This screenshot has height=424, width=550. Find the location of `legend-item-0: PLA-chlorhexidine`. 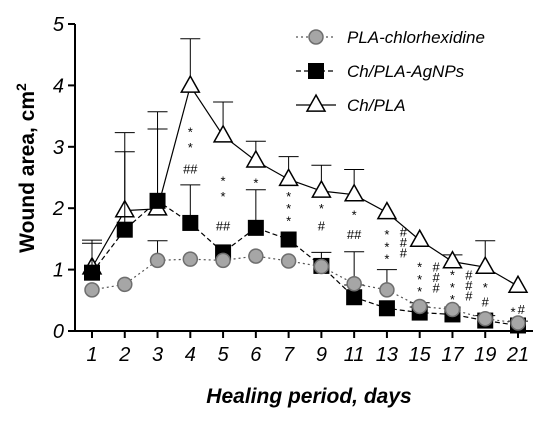

legend-item-0: PLA-chlorhexidine is located at coordinates (390, 37).